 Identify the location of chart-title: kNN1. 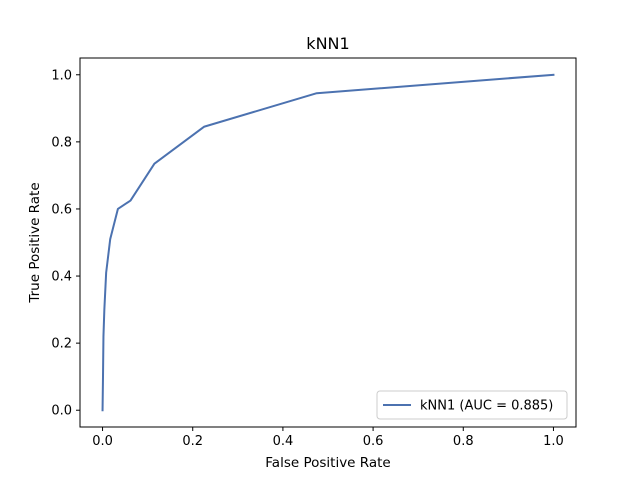
(327, 43).